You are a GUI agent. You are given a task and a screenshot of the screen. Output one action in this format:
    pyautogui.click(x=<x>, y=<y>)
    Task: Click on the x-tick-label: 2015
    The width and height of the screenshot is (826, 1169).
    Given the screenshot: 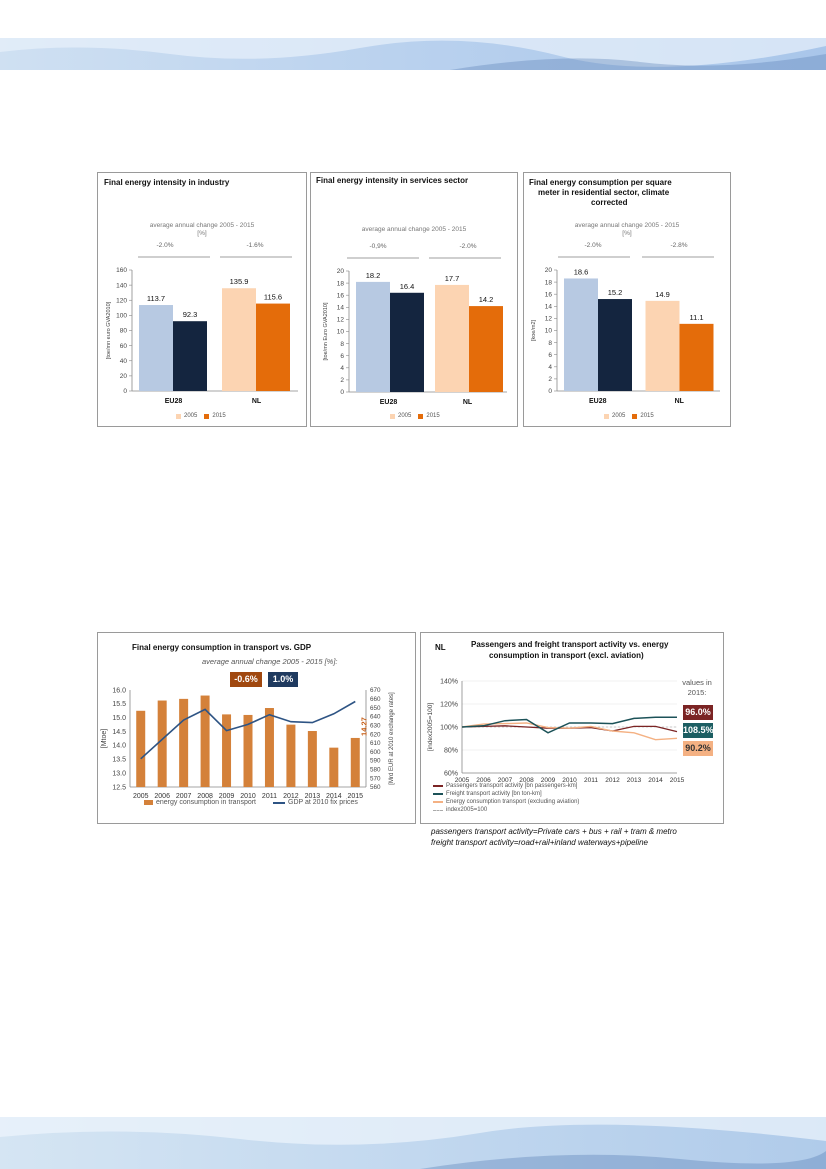 What is the action you would take?
    pyautogui.click(x=677, y=780)
    